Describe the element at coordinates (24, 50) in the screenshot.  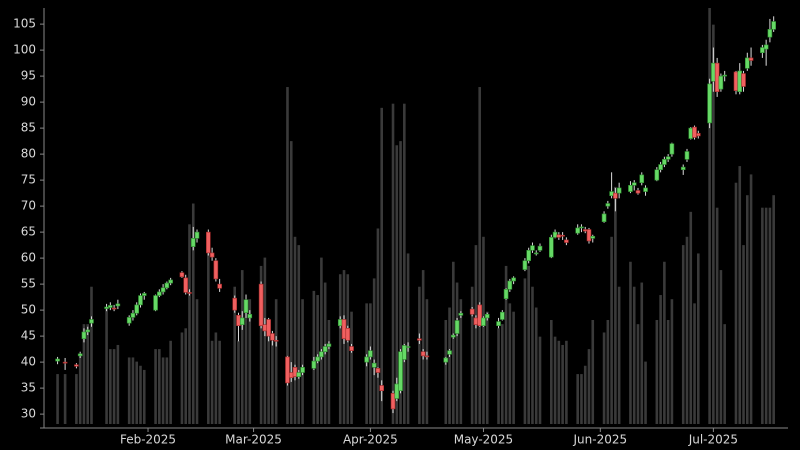
I see `y-tick-label: 100` at that location.